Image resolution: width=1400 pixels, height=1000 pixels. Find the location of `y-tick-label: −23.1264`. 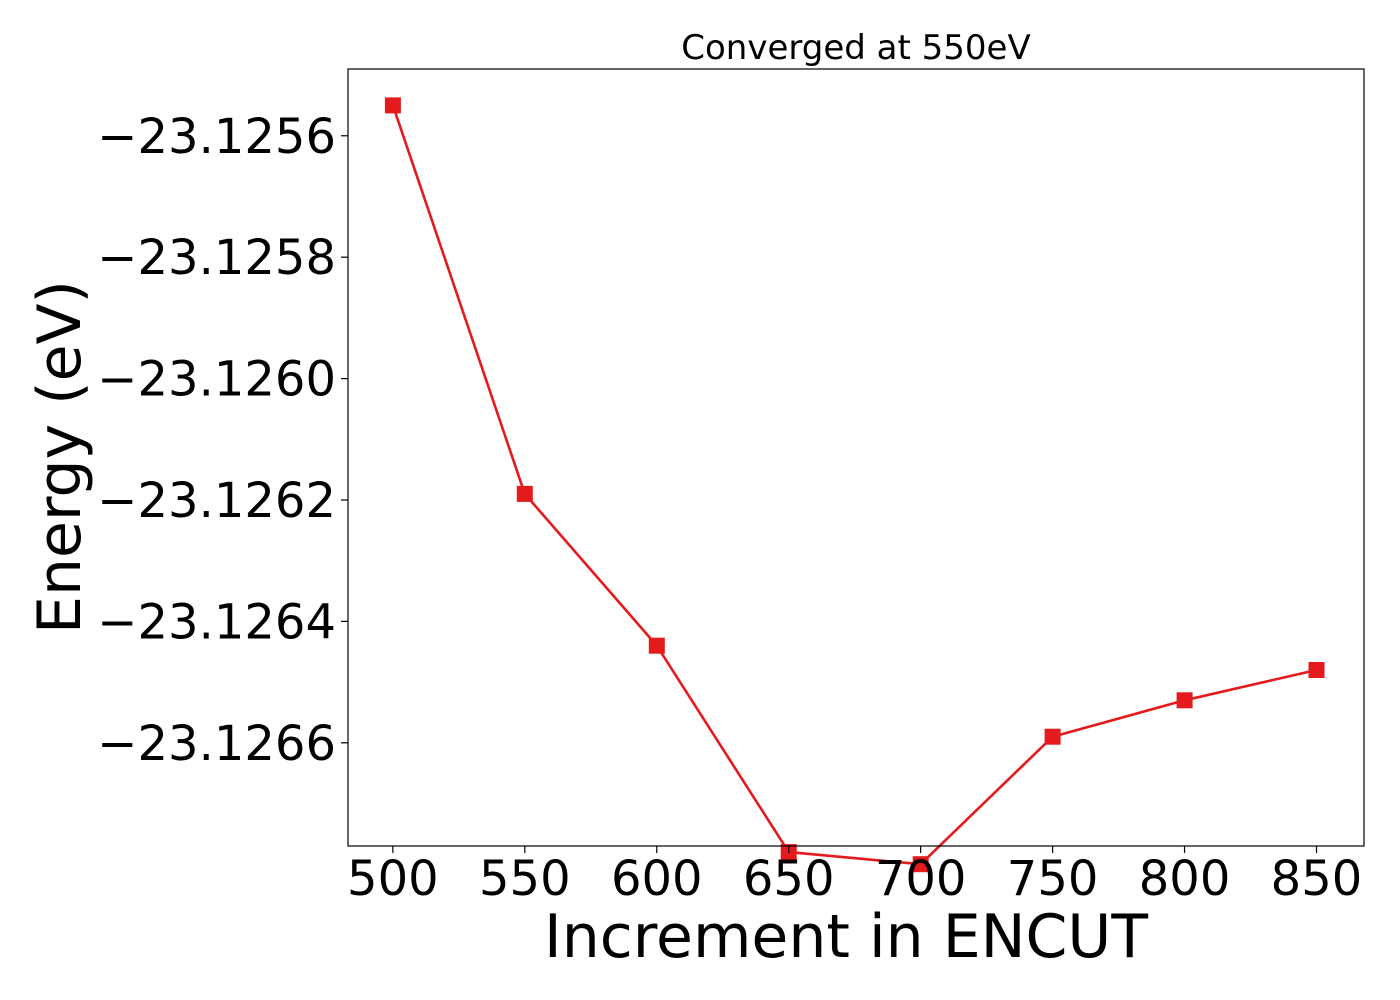

y-tick-label: −23.1264 is located at coordinates (216, 622).